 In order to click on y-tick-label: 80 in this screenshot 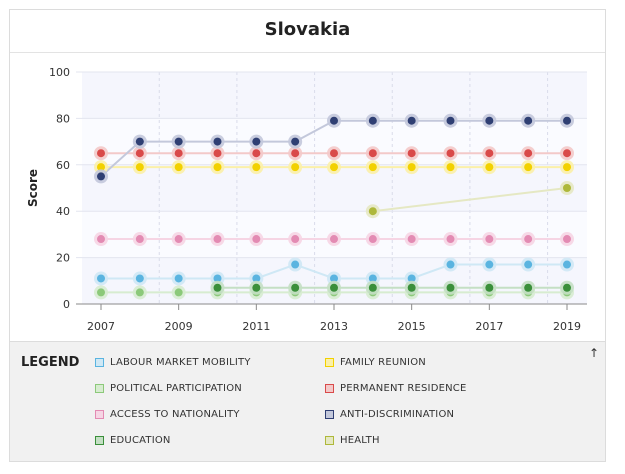, I will do `click(63, 118)`.